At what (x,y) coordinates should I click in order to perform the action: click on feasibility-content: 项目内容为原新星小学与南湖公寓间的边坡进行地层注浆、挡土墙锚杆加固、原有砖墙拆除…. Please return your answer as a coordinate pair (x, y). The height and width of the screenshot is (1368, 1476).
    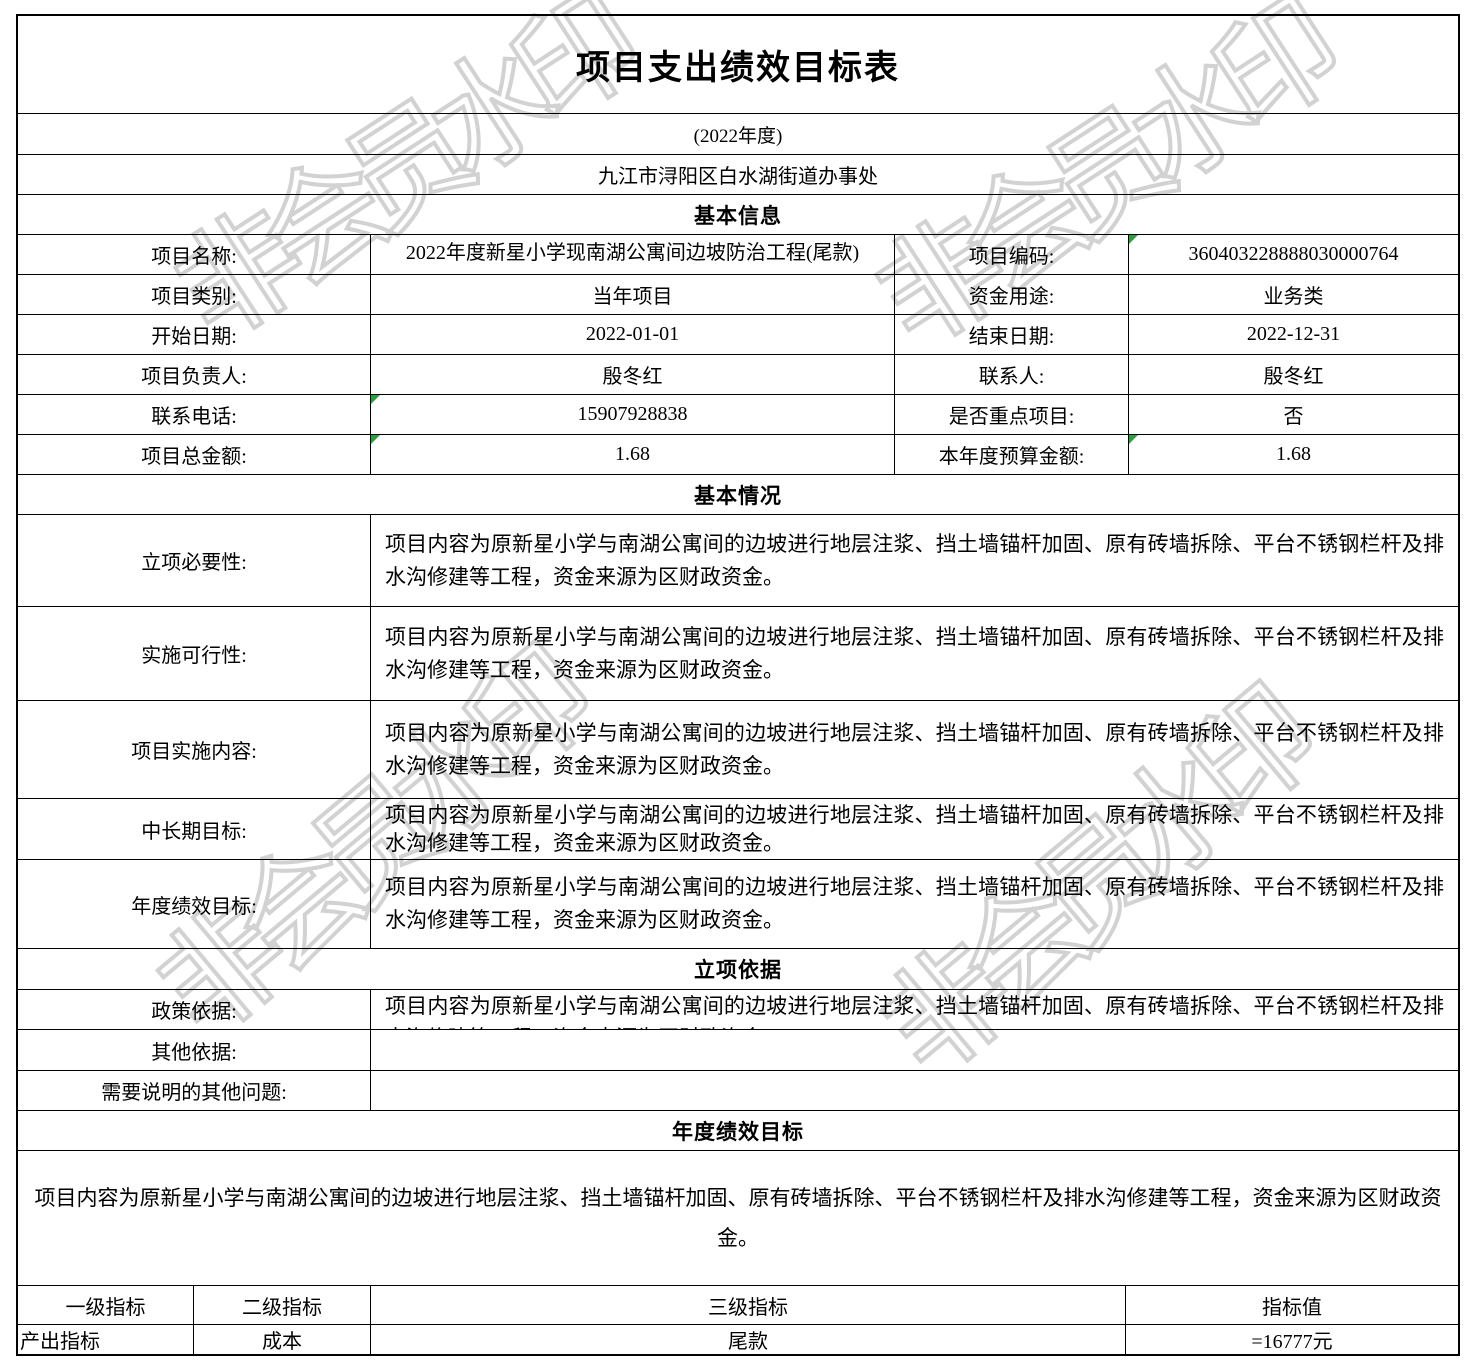
    Looking at the image, I should click on (914, 653).